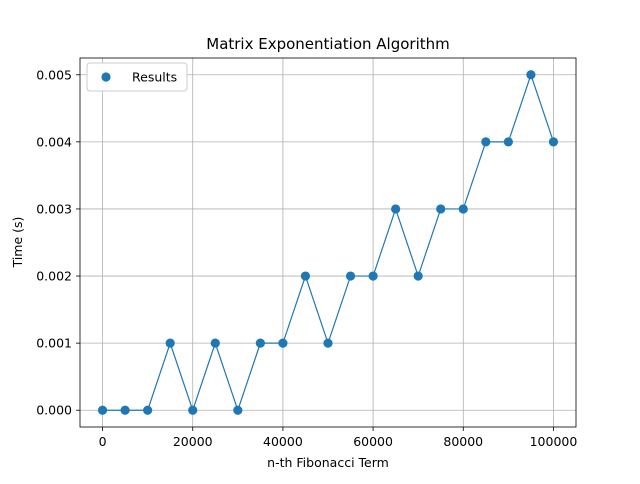 Image resolution: width=640 pixels, height=484 pixels. I want to click on y-tick-label: 0.003, so click(54, 208).